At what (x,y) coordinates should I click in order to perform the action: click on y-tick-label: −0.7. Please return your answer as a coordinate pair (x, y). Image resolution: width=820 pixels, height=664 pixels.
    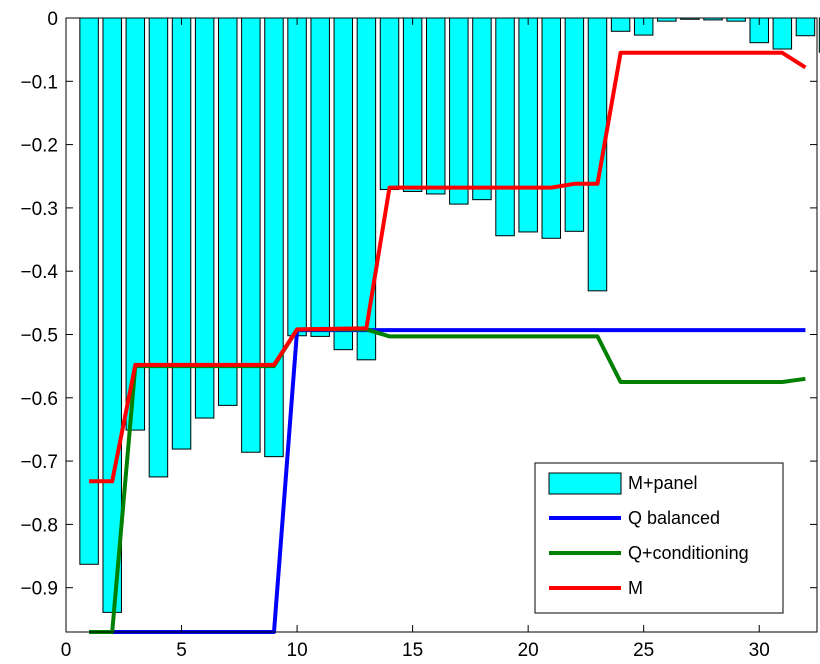
    Looking at the image, I should click on (39, 462).